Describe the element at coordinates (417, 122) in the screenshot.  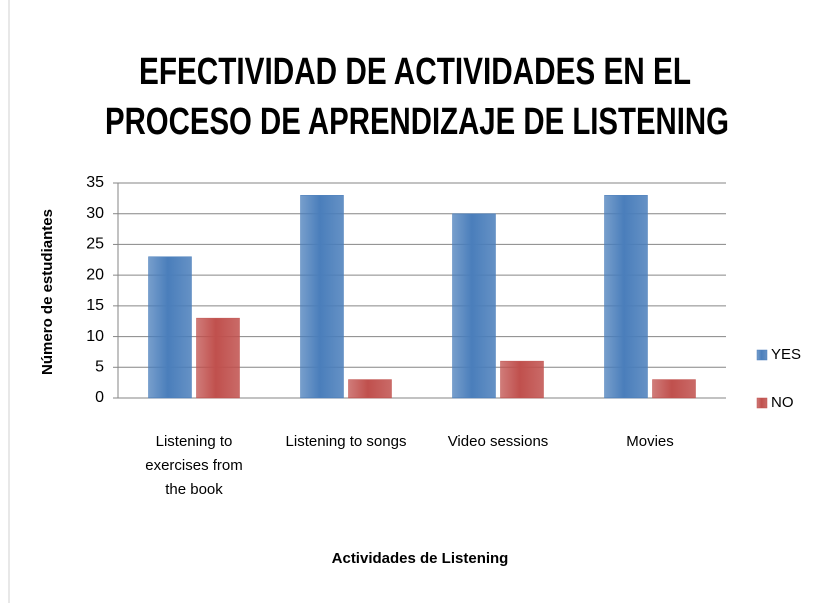
I see `chart-title: PROCESO DE APRENDIZAJE DE LISTENING` at that location.